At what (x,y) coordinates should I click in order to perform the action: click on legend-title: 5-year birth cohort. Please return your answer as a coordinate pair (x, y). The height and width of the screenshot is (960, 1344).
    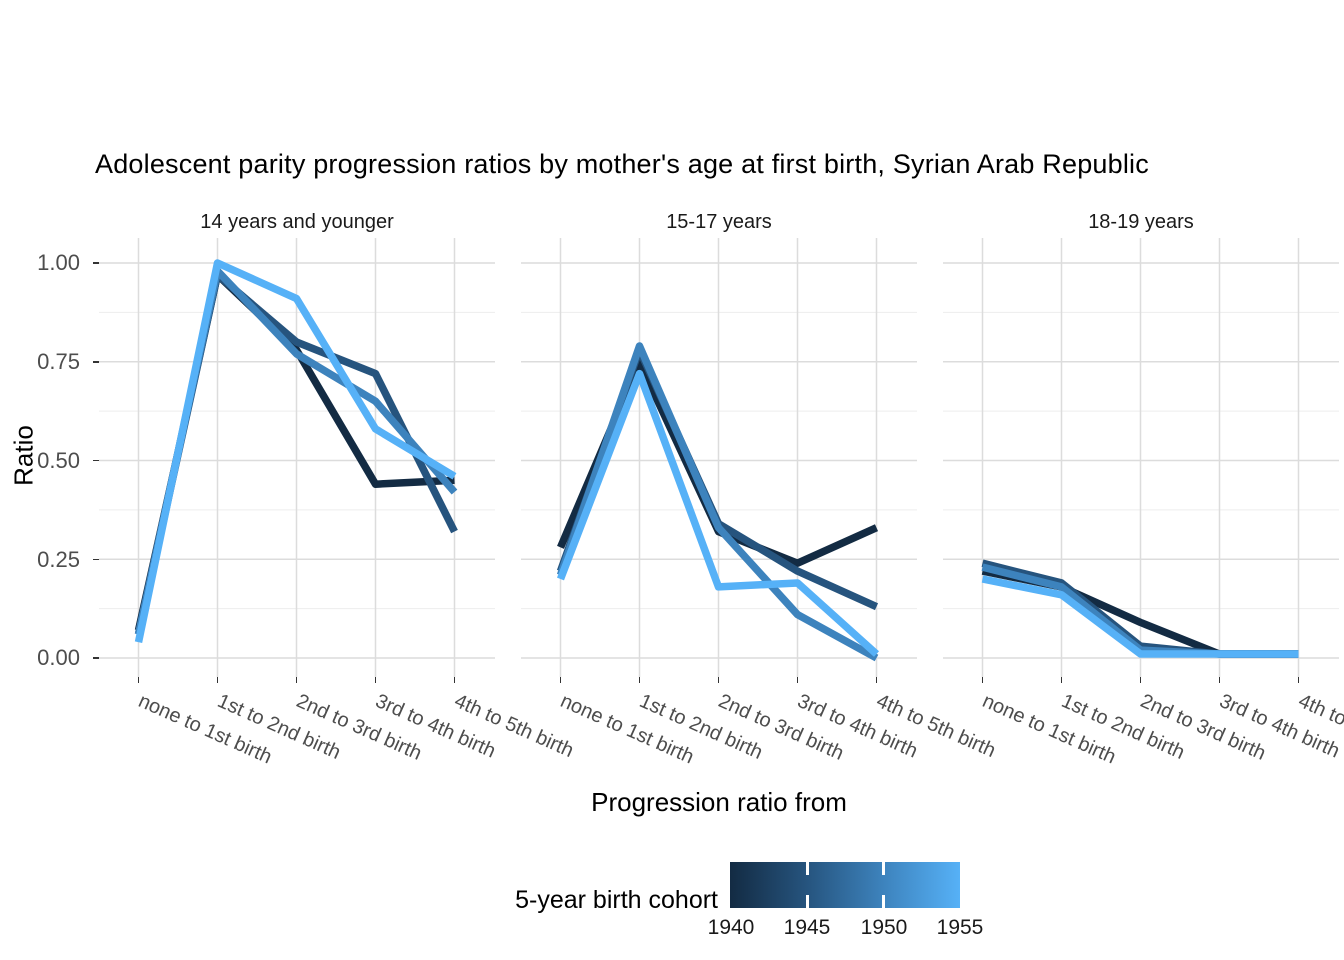
    Looking at the image, I should click on (616, 900).